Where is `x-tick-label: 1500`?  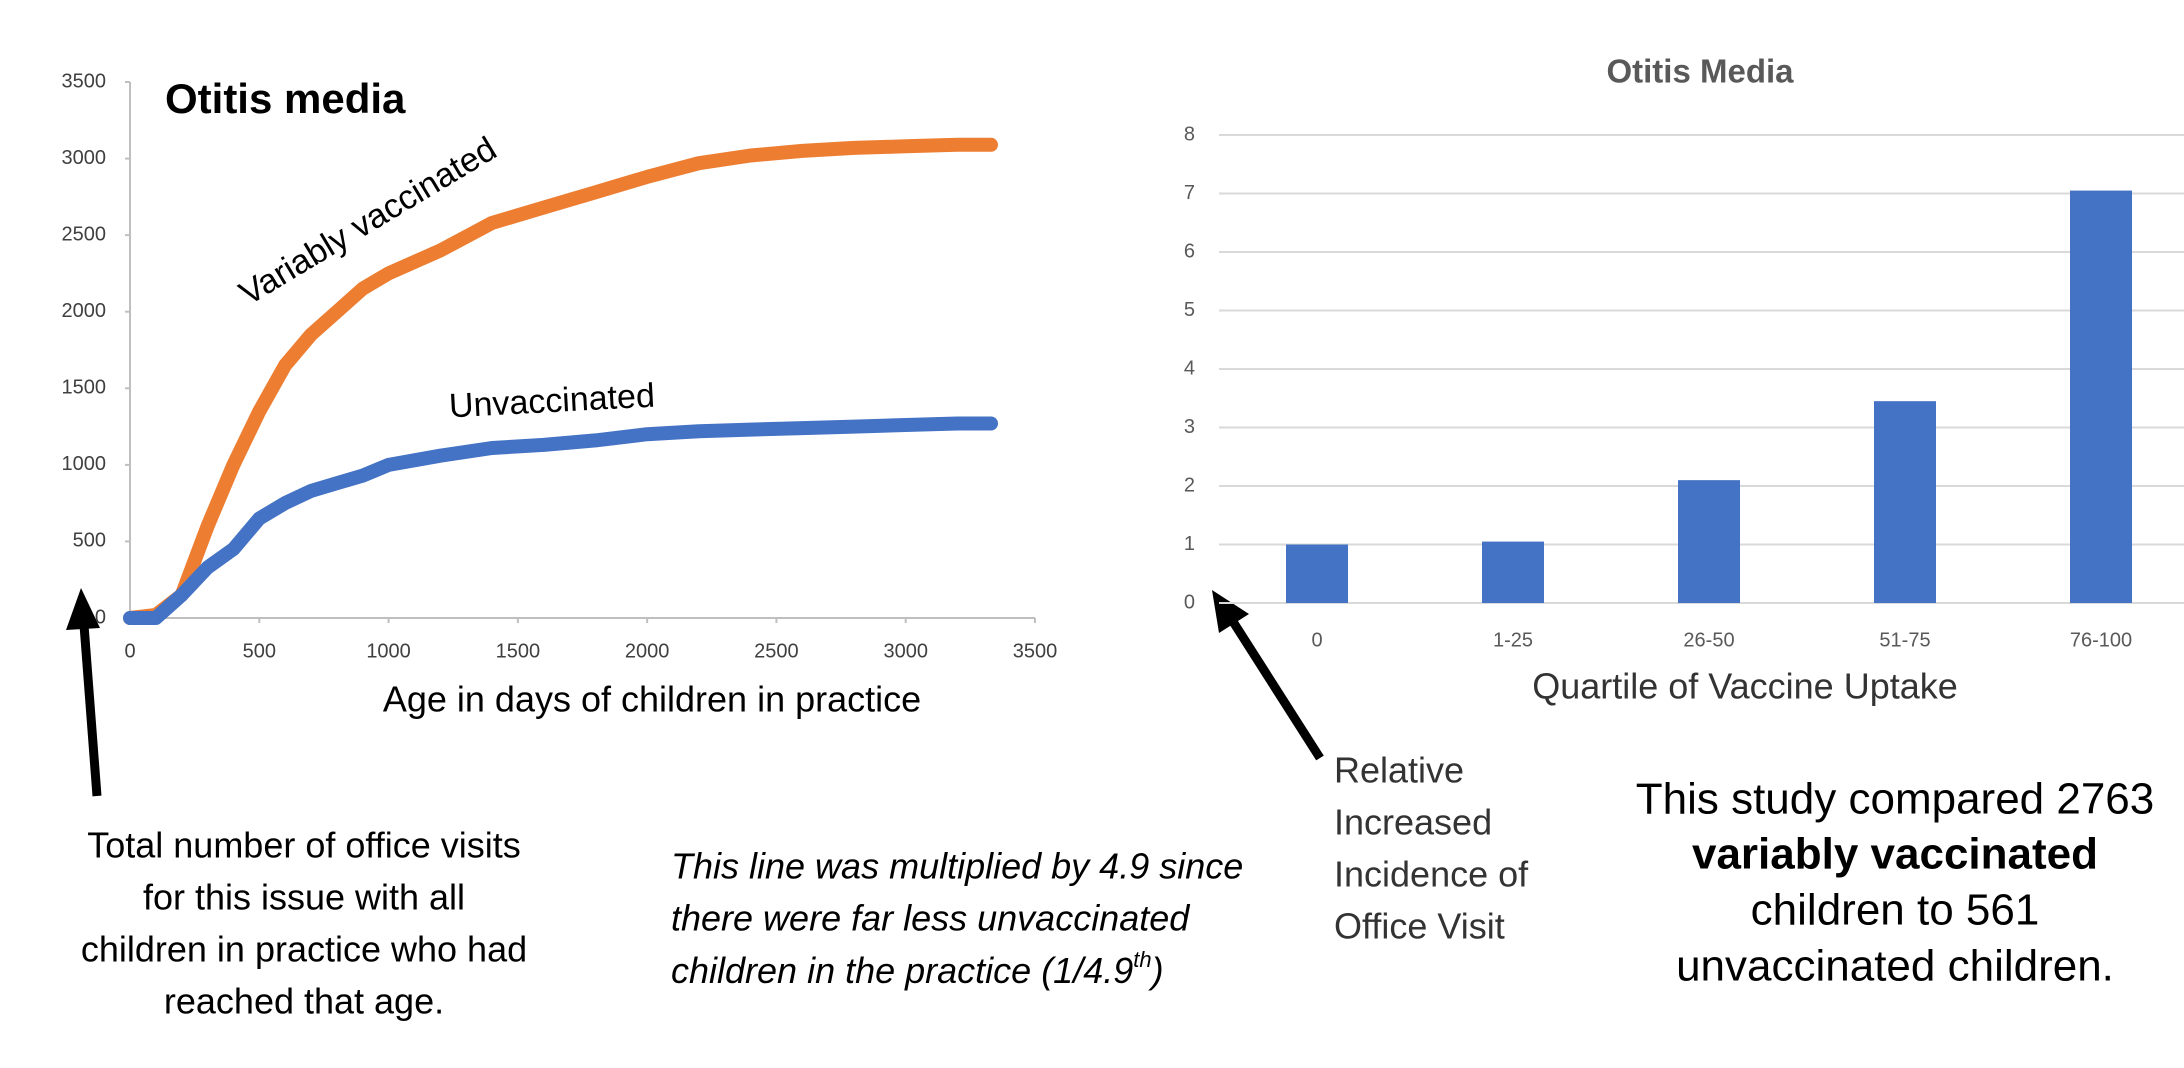 x-tick-label: 1500 is located at coordinates (518, 651).